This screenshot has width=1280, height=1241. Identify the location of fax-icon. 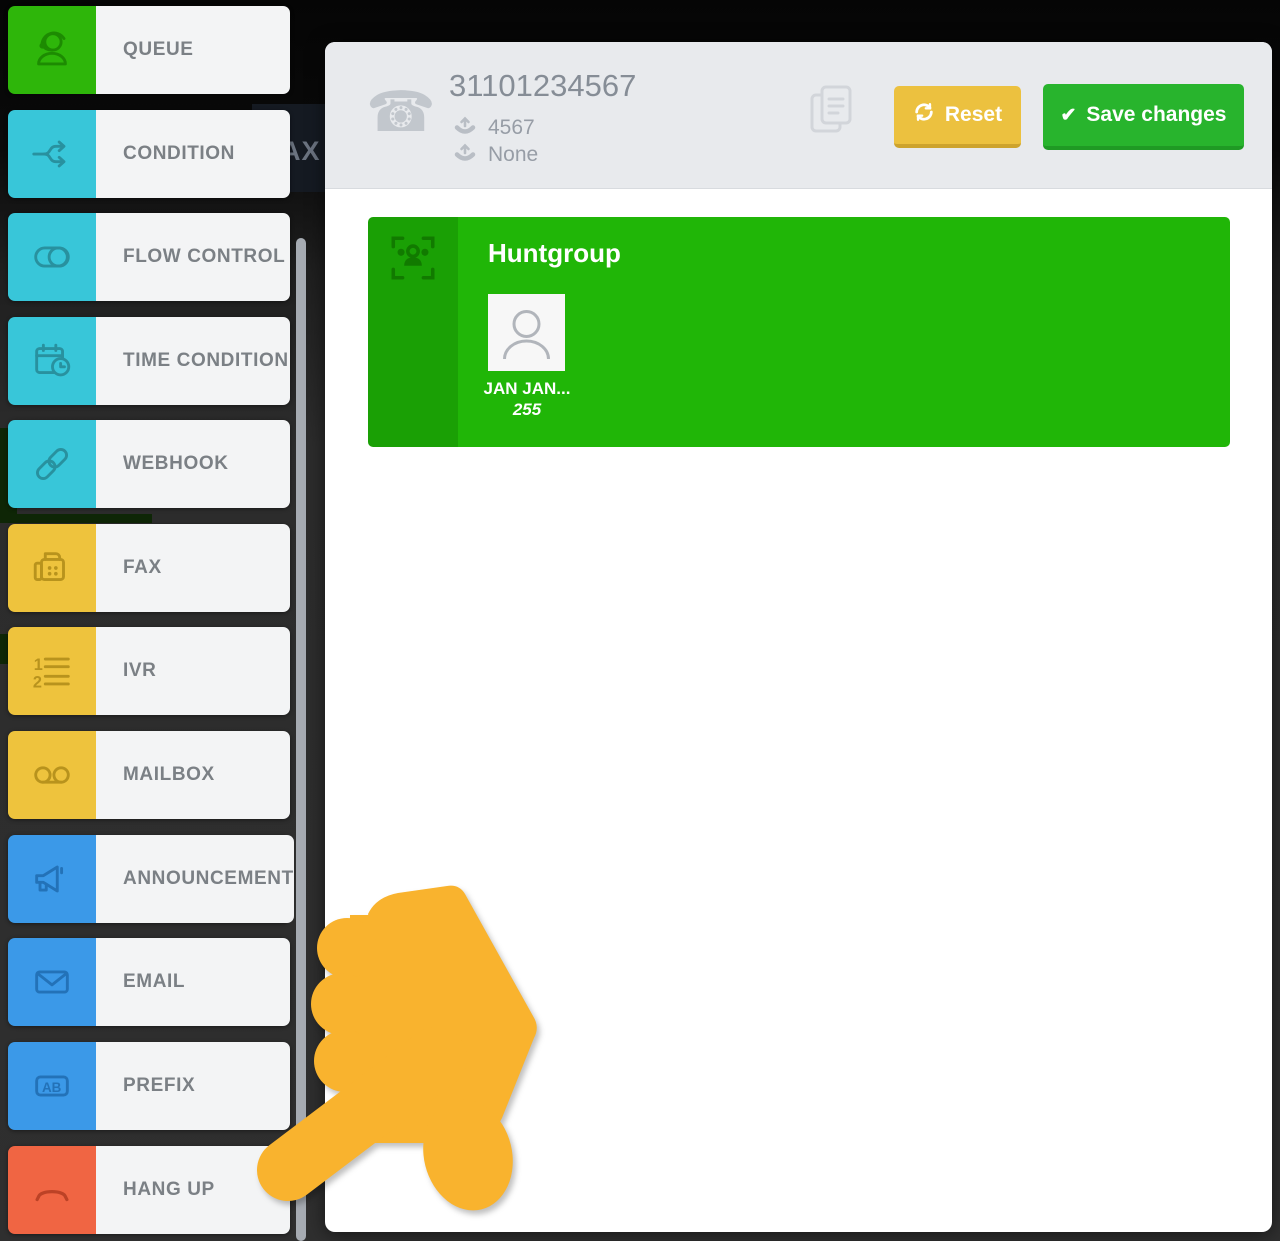
(52, 568).